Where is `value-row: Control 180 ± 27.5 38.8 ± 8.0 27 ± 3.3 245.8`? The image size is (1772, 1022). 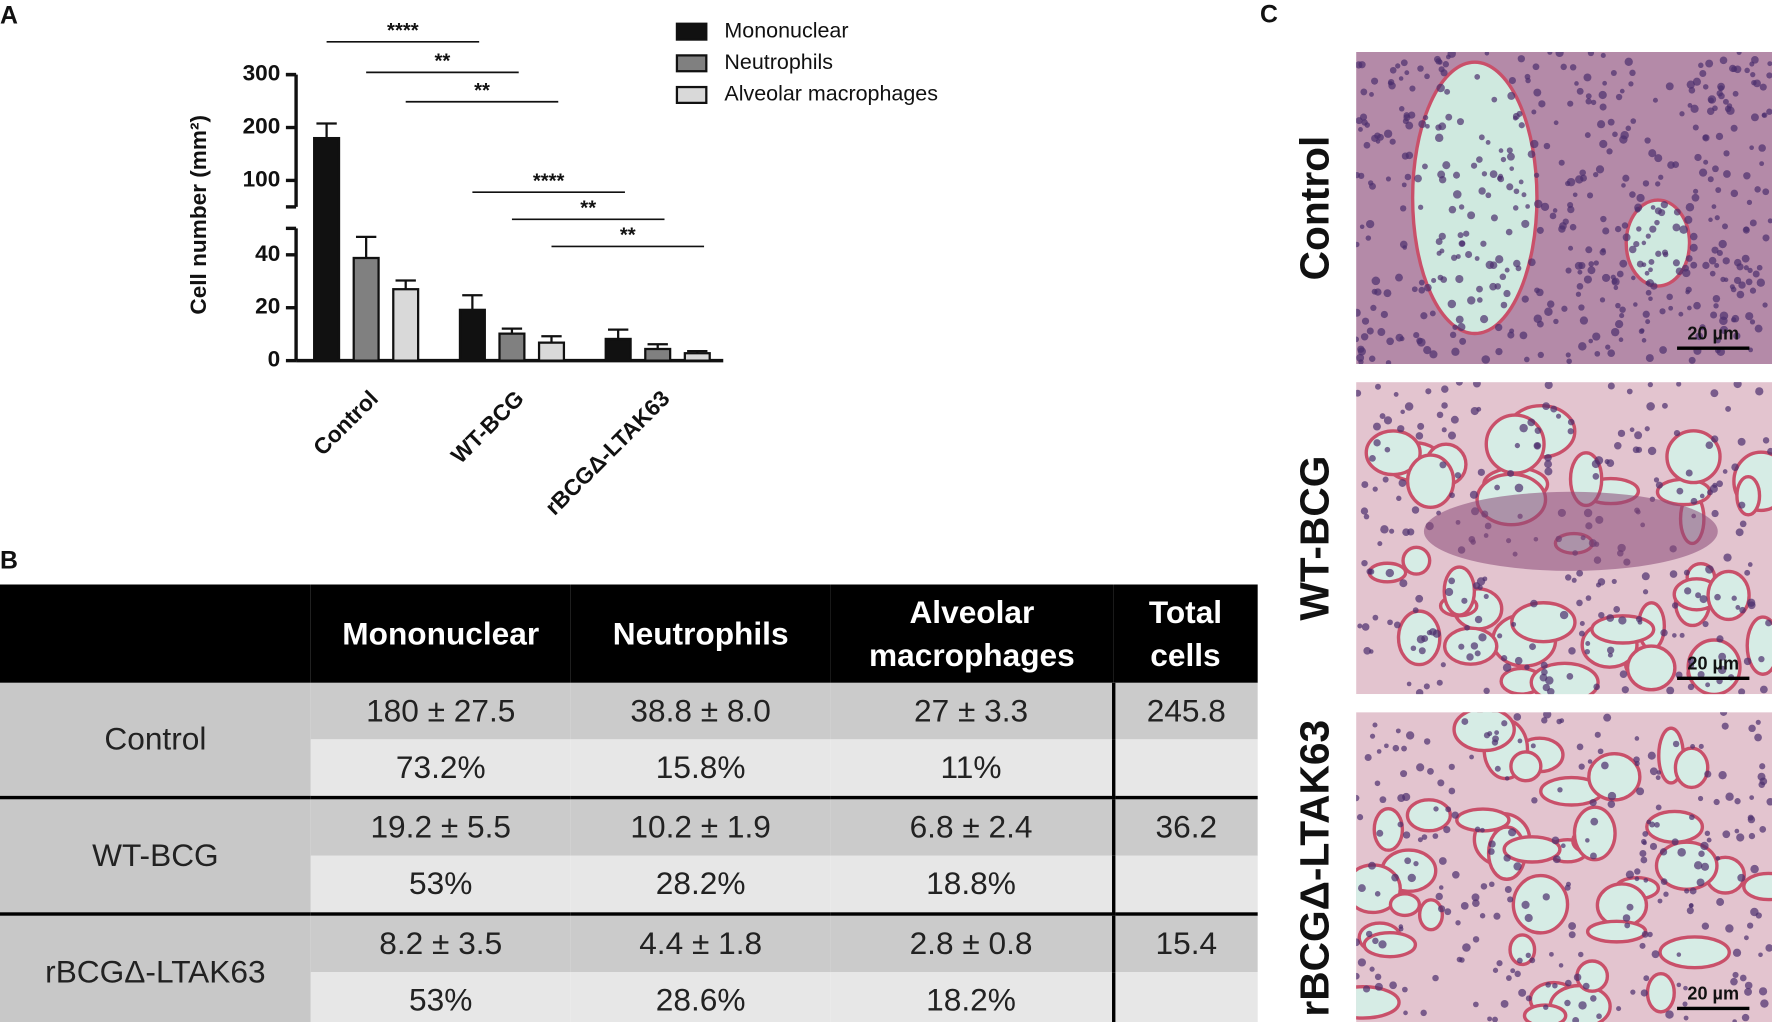
value-row: Control 180 ± 27.5 38.8 ± 8.0 27 ± 3.3 245.8 is located at coordinates (629, 740).